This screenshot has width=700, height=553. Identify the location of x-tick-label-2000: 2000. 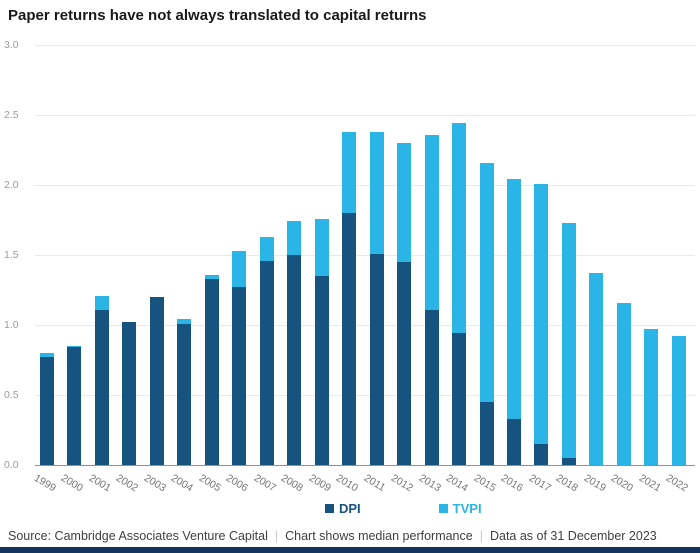
(72, 483).